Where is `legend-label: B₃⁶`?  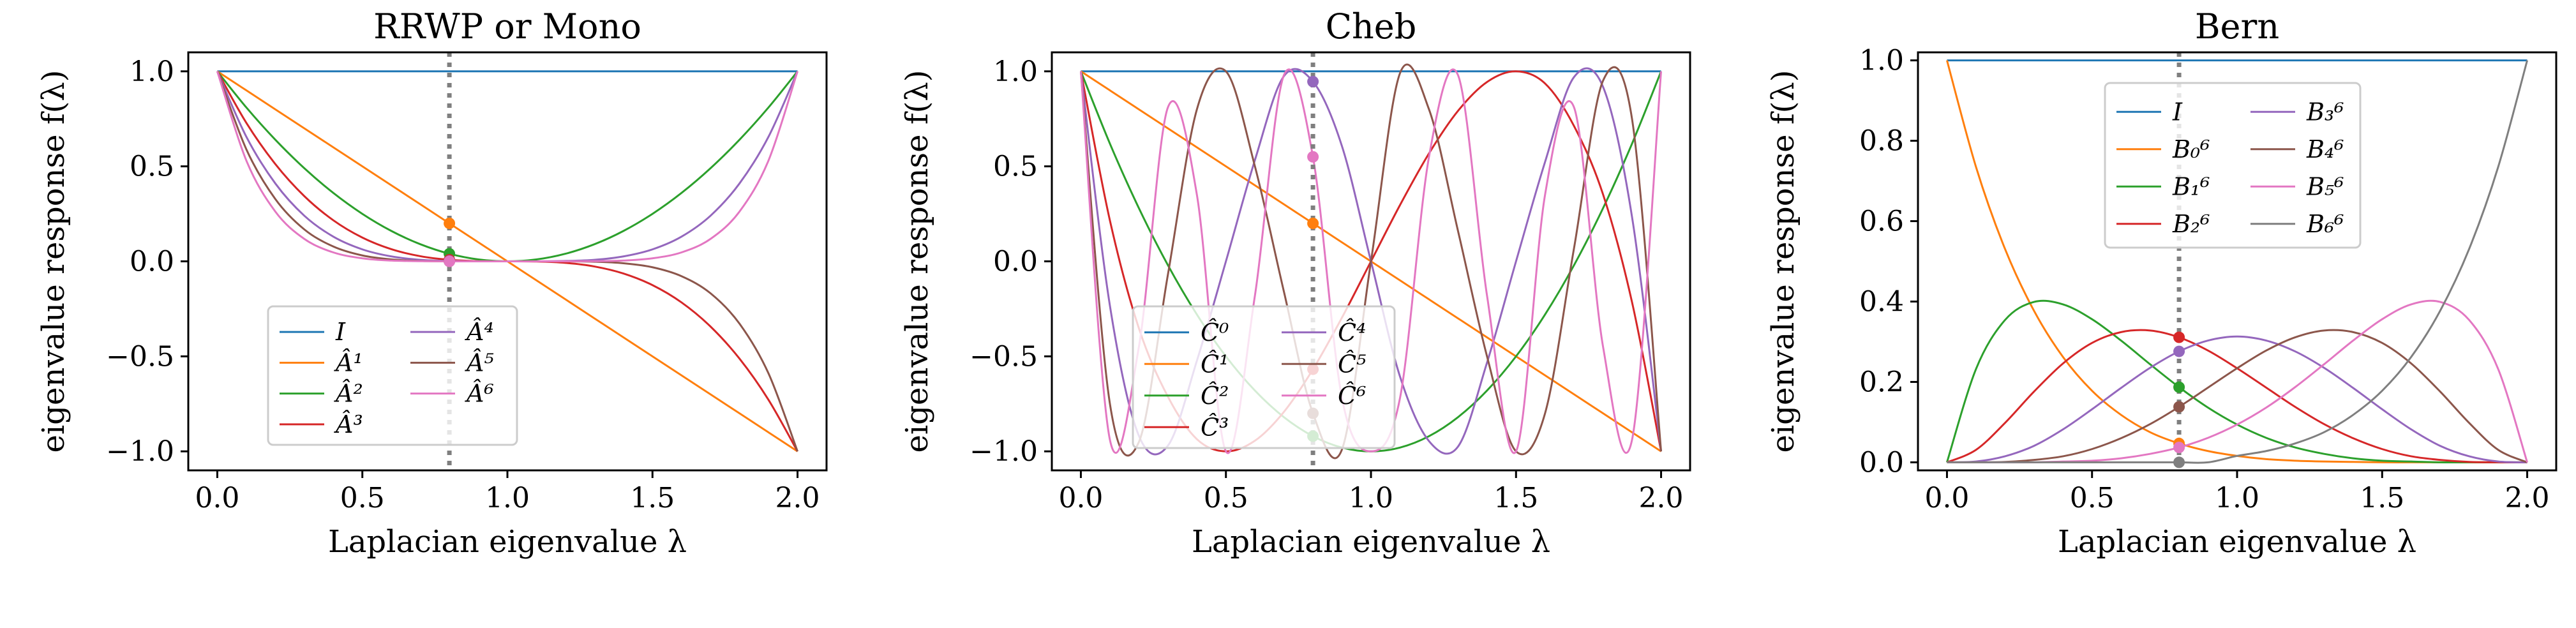 legend-label: B₃⁶ is located at coordinates (2325, 112).